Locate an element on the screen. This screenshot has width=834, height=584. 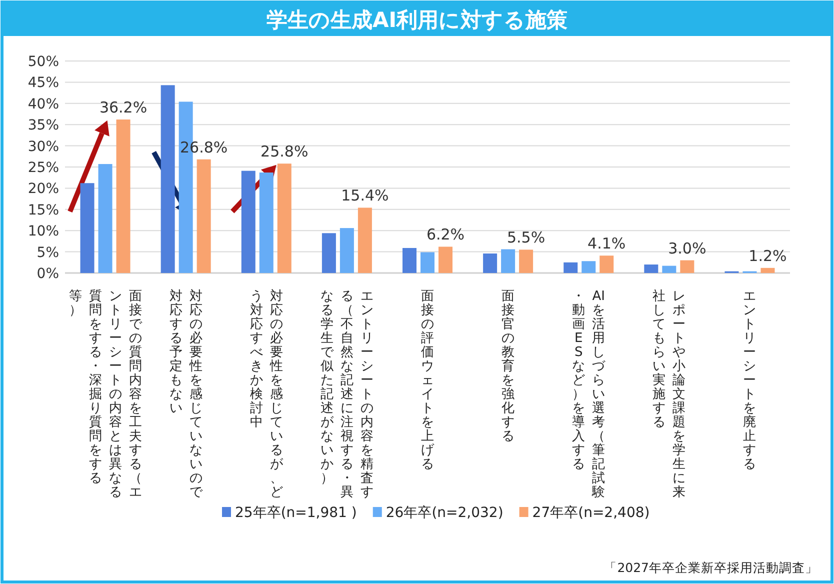
y-tick-label: 0% is located at coordinates (47, 274).